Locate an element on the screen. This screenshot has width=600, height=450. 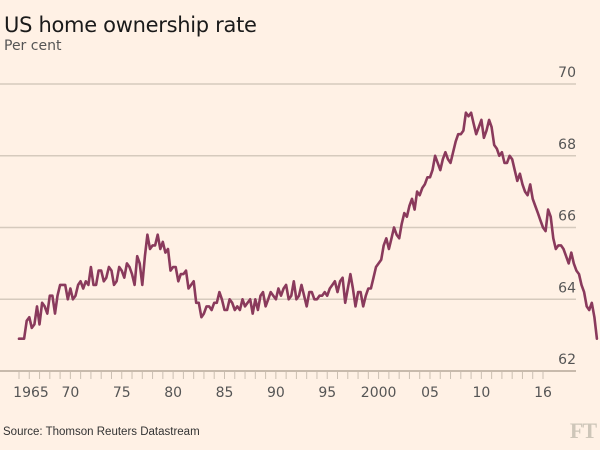
chart-title: US home ownership rate is located at coordinates (130, 25).